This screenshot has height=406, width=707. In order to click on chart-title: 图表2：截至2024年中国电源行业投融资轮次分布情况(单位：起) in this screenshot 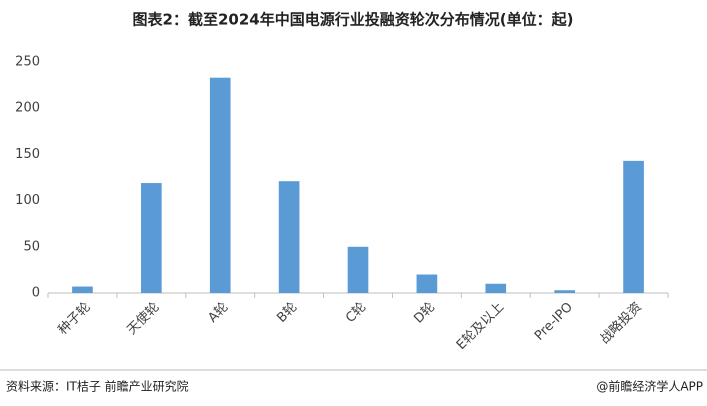, I will do `click(353, 20)`.